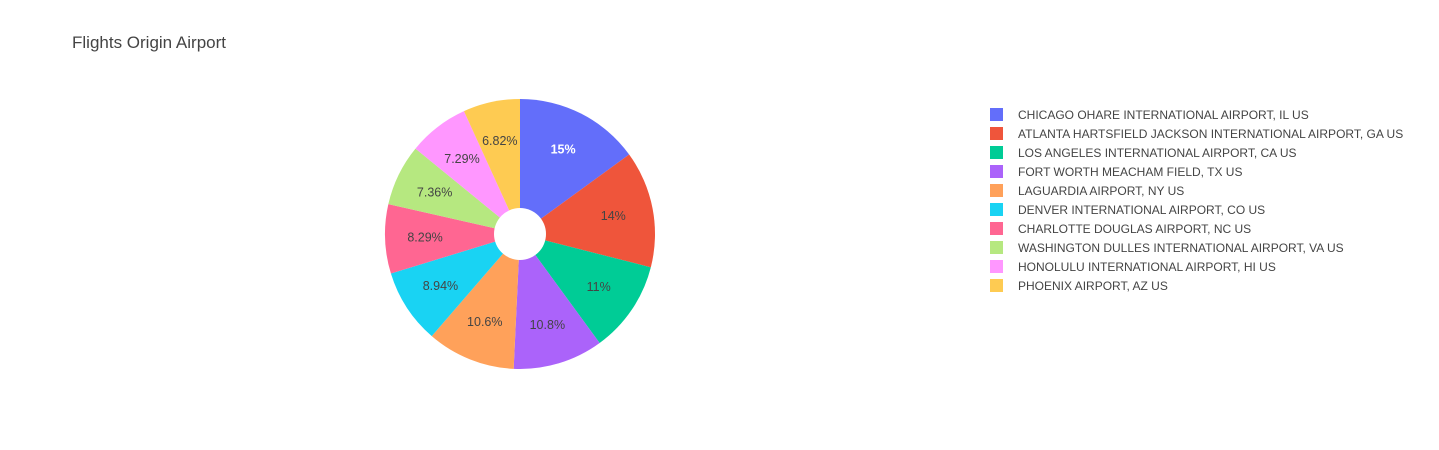 This screenshot has height=450, width=1439. What do you see at coordinates (599, 287) in the screenshot?
I see `pie-slice-label: 11%` at bounding box center [599, 287].